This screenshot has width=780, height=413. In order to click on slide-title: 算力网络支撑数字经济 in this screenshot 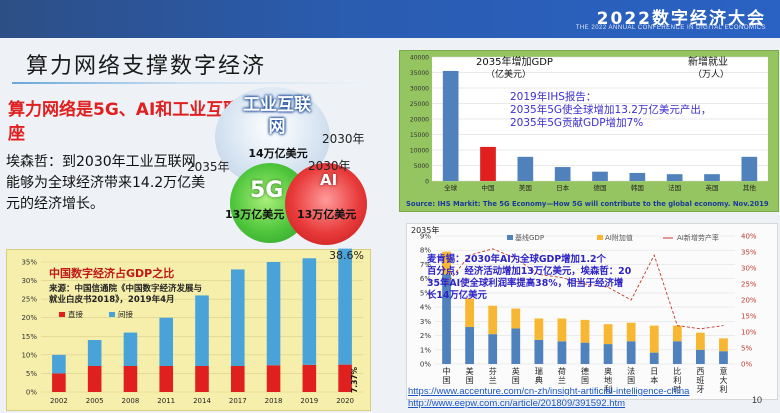, I will do `click(146, 66)`.